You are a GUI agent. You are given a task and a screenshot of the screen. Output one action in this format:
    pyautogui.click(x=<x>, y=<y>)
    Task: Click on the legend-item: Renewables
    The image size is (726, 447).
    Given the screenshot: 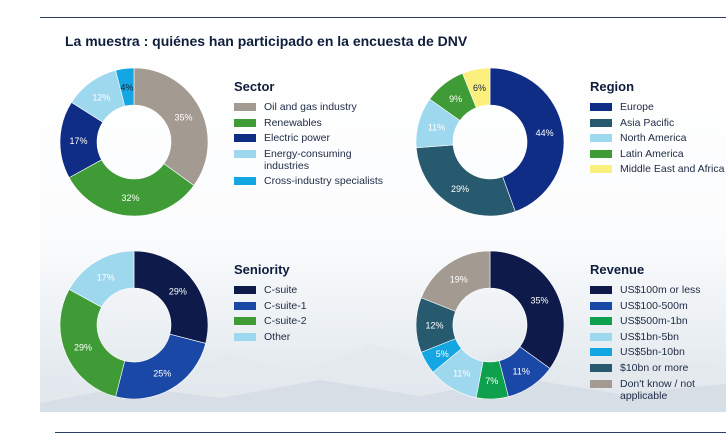 What is the action you would take?
    pyautogui.click(x=309, y=123)
    